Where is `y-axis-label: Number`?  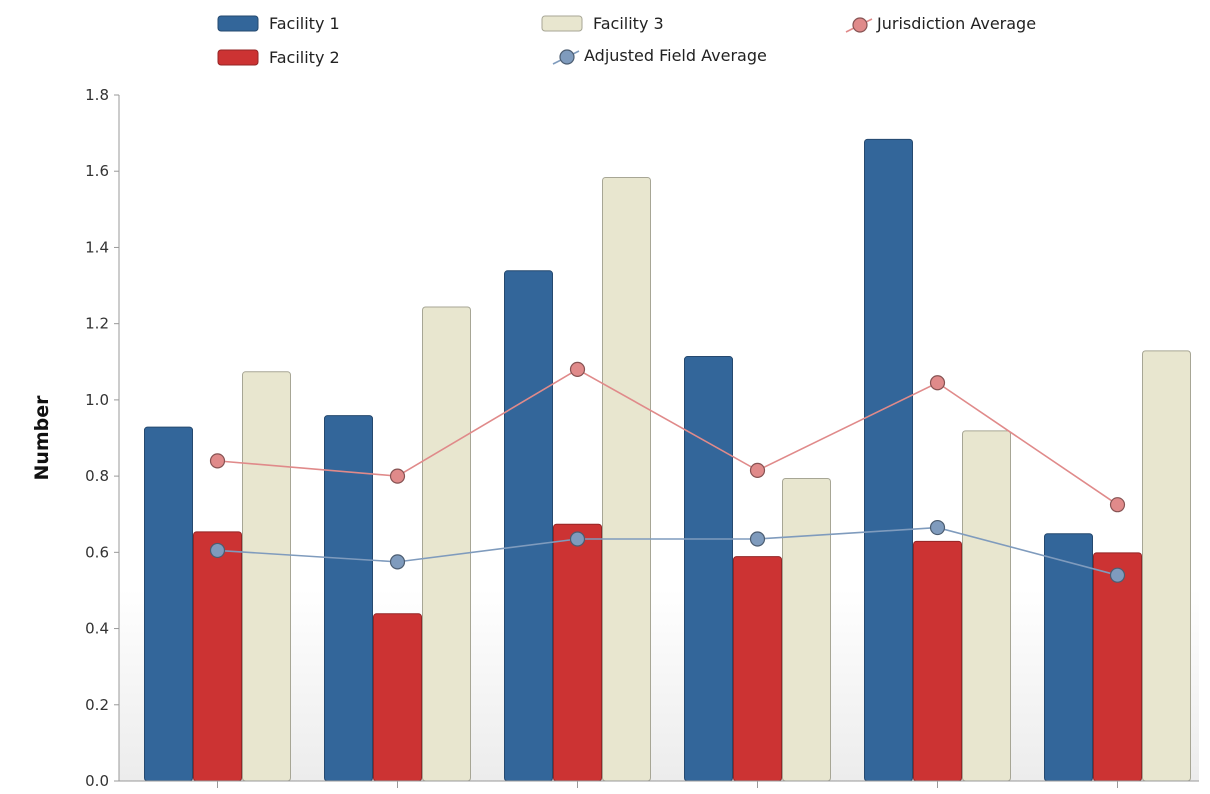
y-axis-label: Number is located at coordinates (42, 438).